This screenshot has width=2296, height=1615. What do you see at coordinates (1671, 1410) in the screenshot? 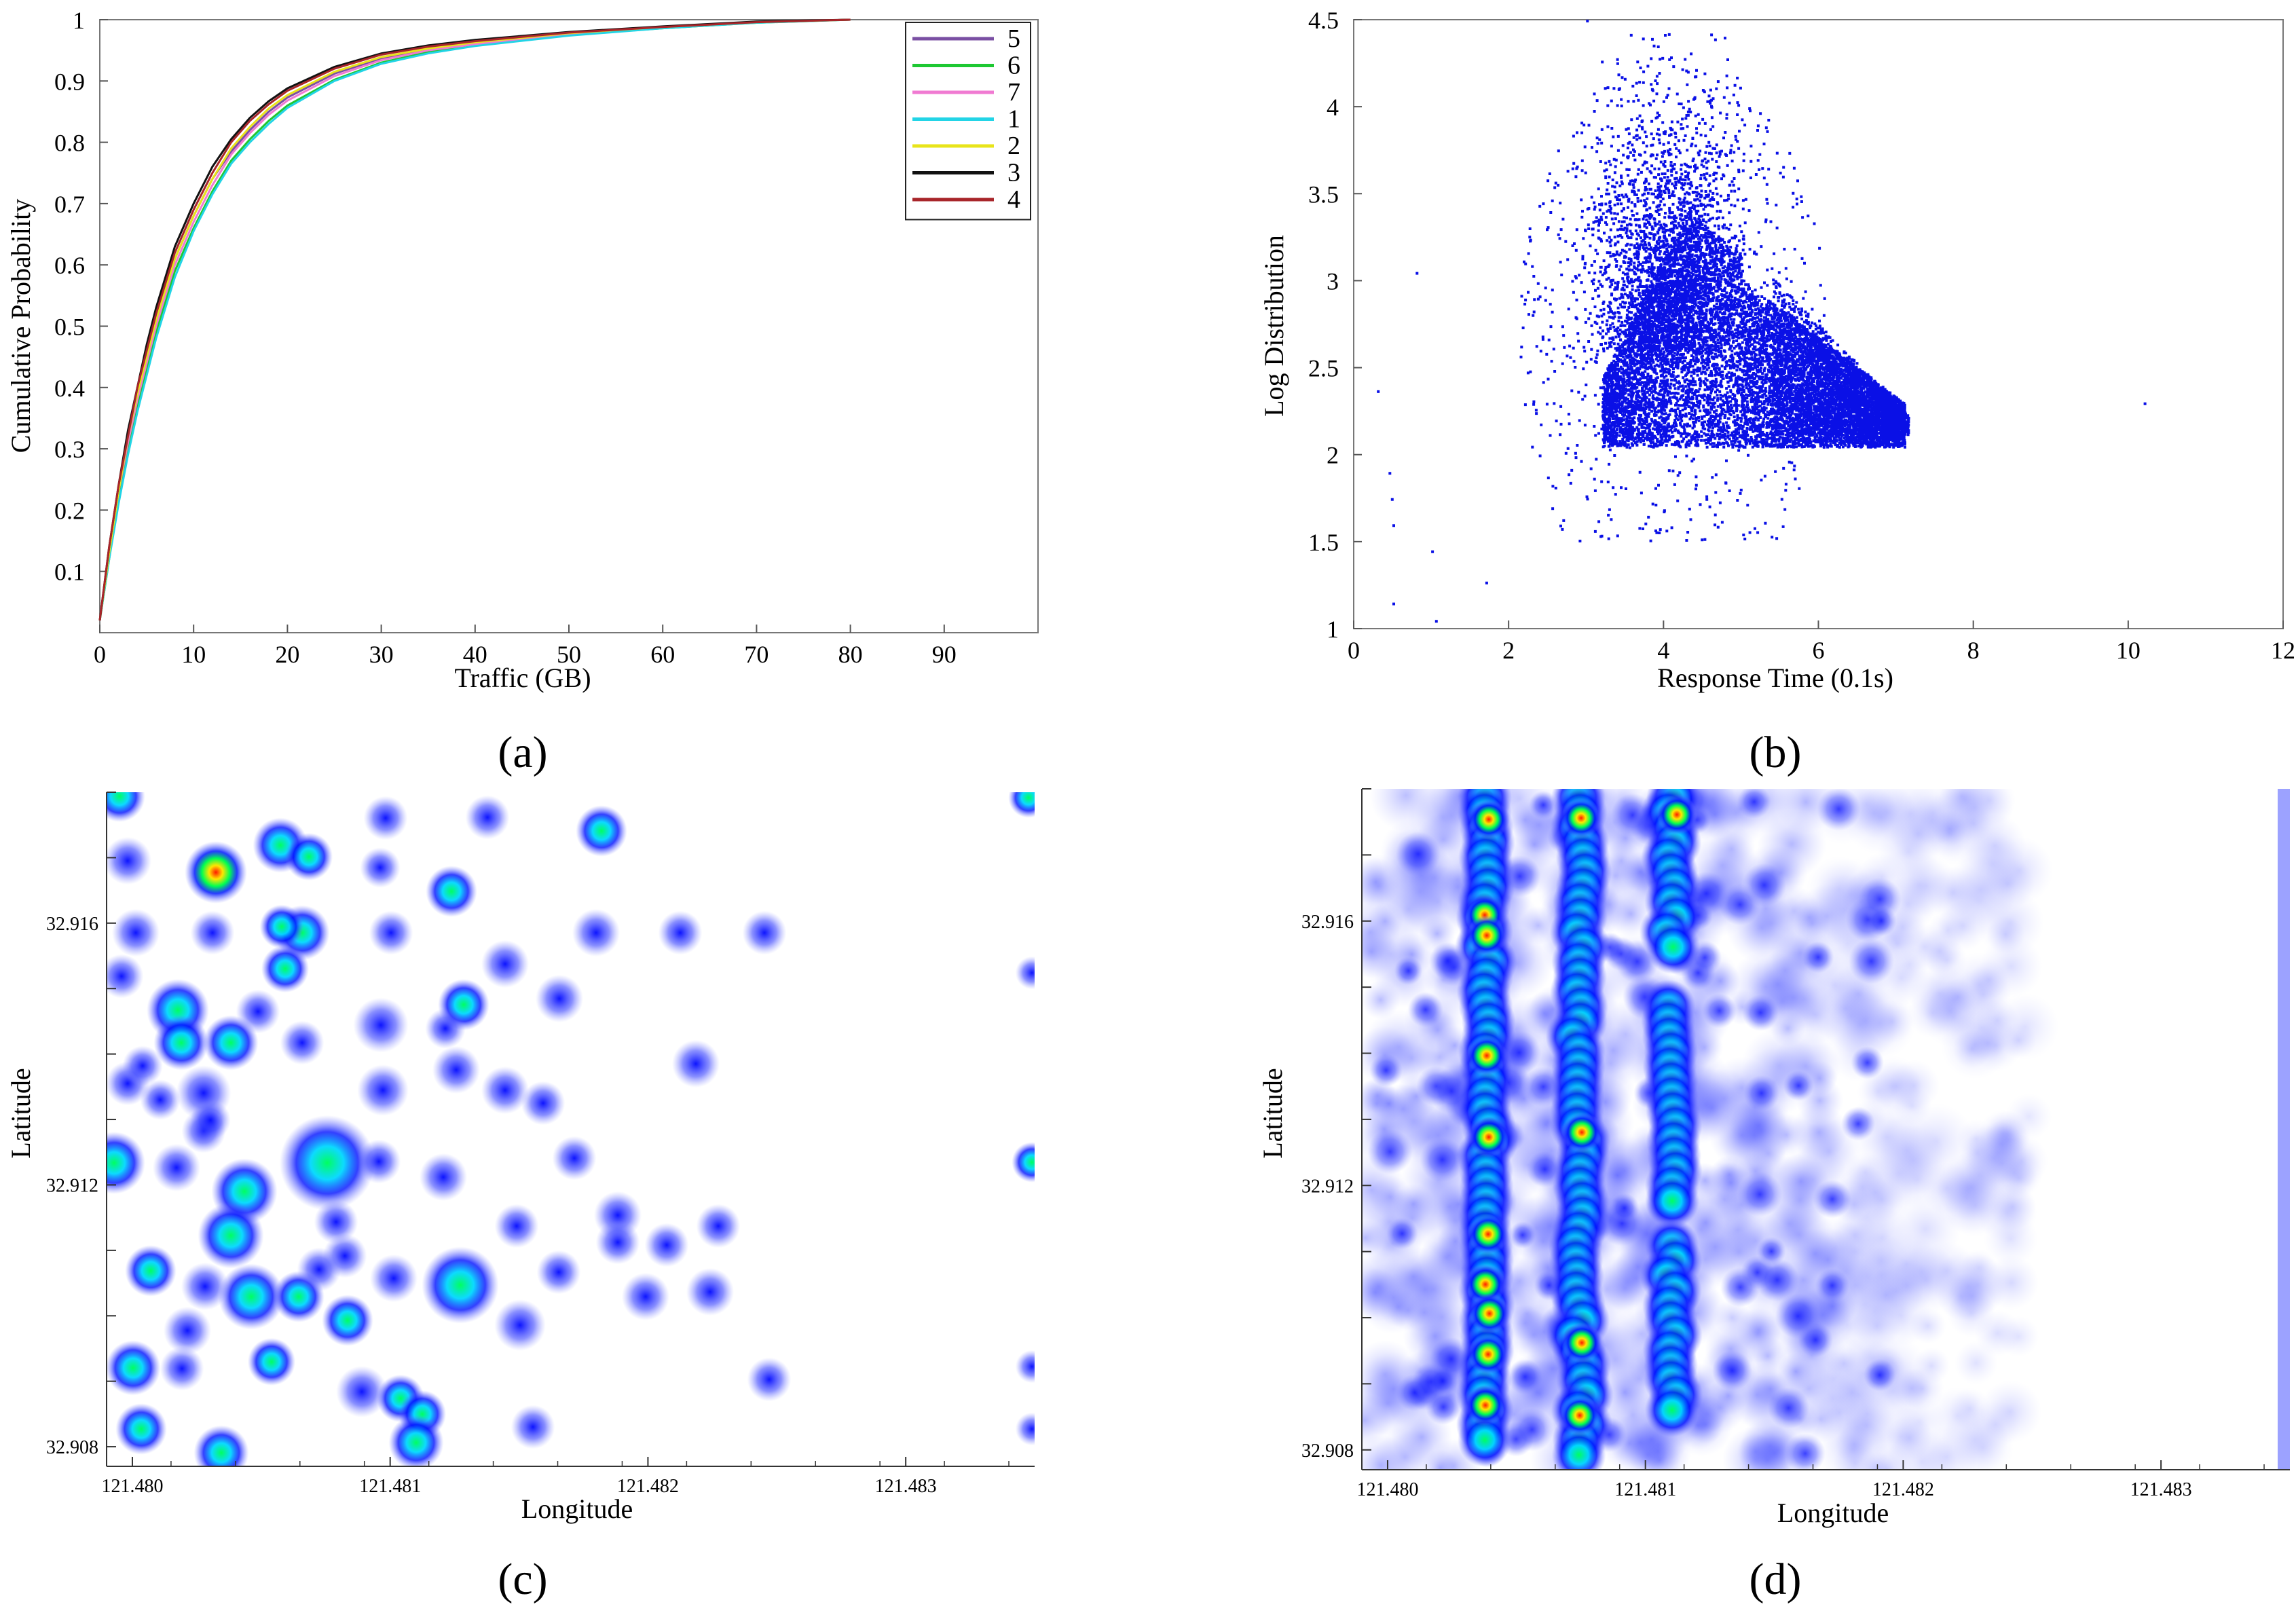
I see `heat-strip-d` at bounding box center [1671, 1410].